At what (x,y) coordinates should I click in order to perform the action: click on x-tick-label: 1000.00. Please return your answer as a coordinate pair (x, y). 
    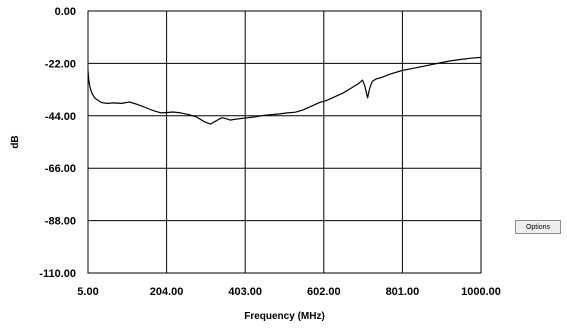
    Looking at the image, I should click on (481, 292).